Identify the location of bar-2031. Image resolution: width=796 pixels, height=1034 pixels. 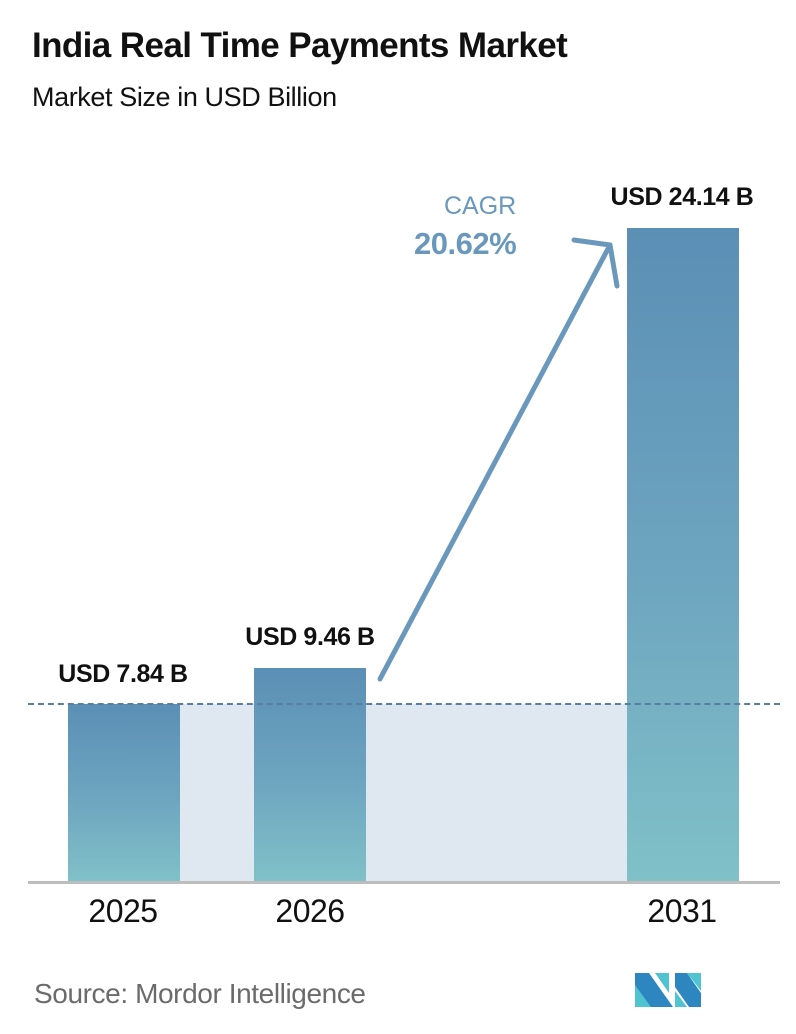
(683, 555).